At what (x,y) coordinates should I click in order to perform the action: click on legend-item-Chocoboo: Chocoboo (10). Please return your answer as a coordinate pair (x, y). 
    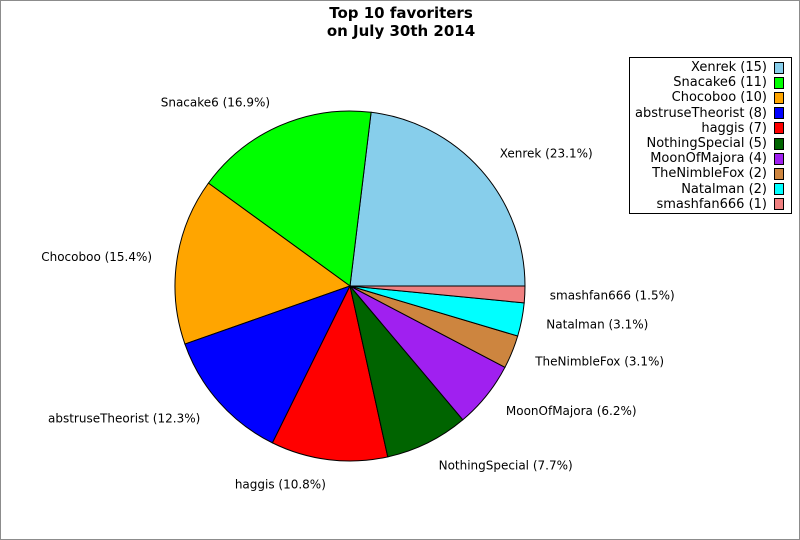
    Looking at the image, I should click on (707, 97).